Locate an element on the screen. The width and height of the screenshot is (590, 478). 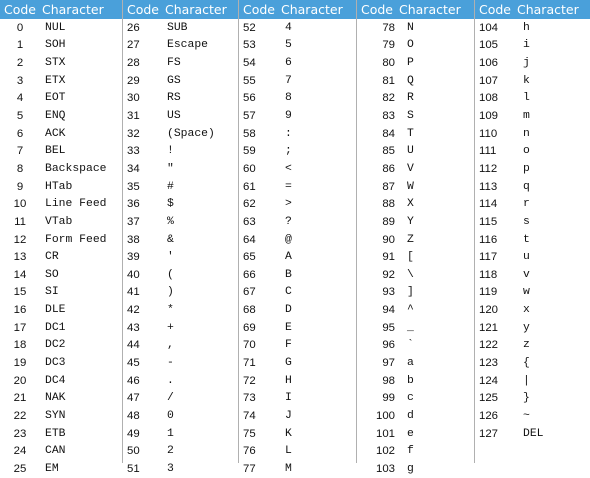
character-cell: - is located at coordinates (170, 362).